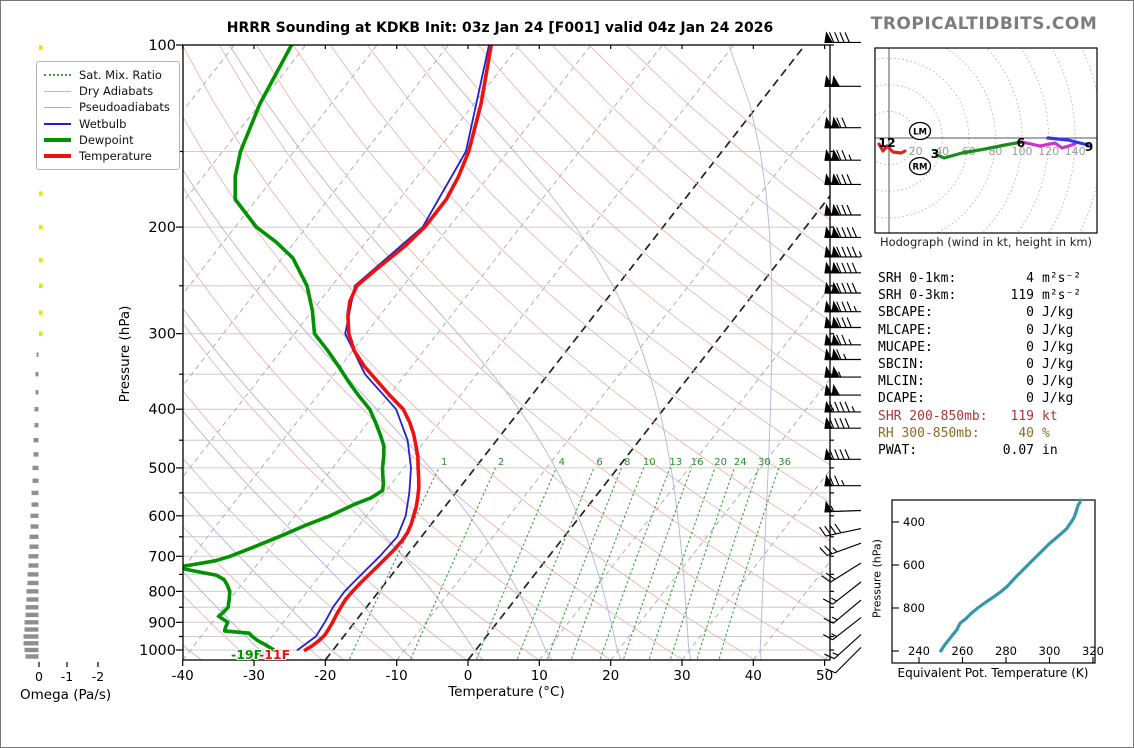 The image size is (1134, 748). What do you see at coordinates (898, 450) in the screenshot?
I see `stats-label: PWAT:` at bounding box center [898, 450].